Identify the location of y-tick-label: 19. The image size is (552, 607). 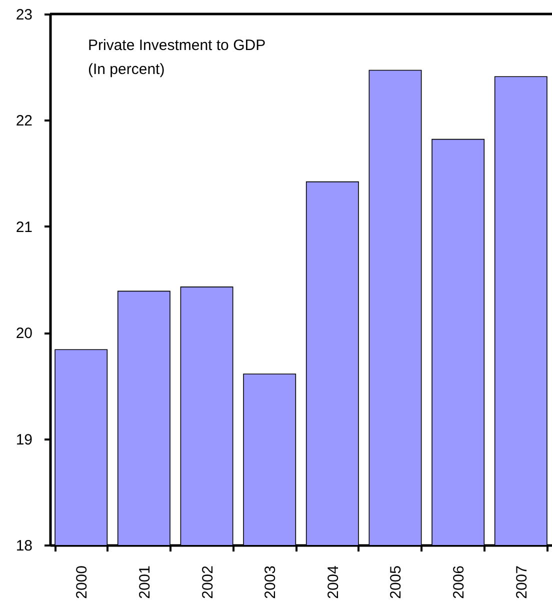
(24, 439).